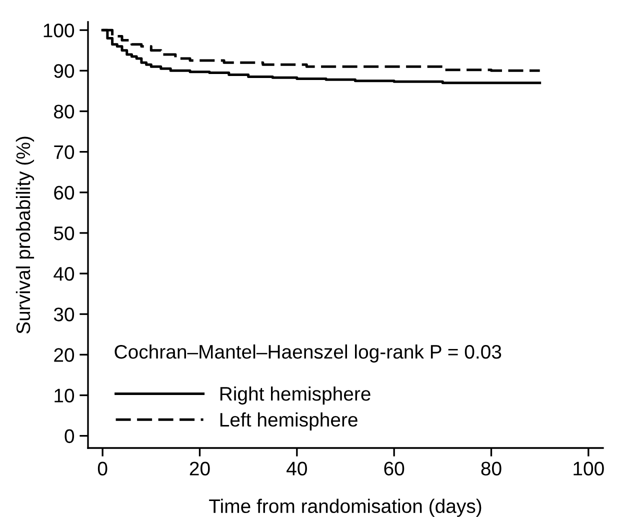  Describe the element at coordinates (491, 469) in the screenshot. I see `x-tick-label: 80` at that location.